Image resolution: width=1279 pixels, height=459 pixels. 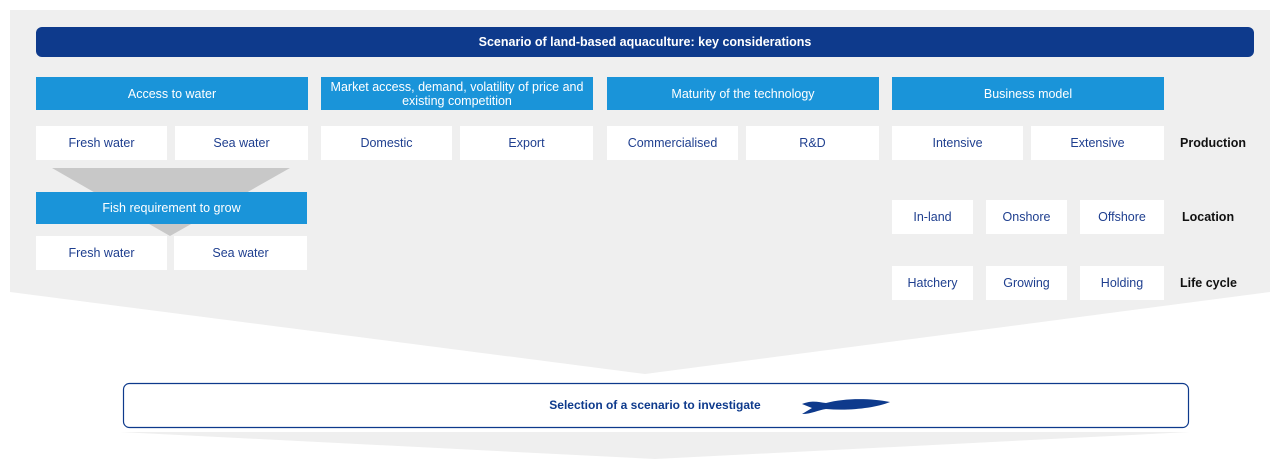 What do you see at coordinates (172, 93) in the screenshot?
I see `column-title: Access to water` at bounding box center [172, 93].